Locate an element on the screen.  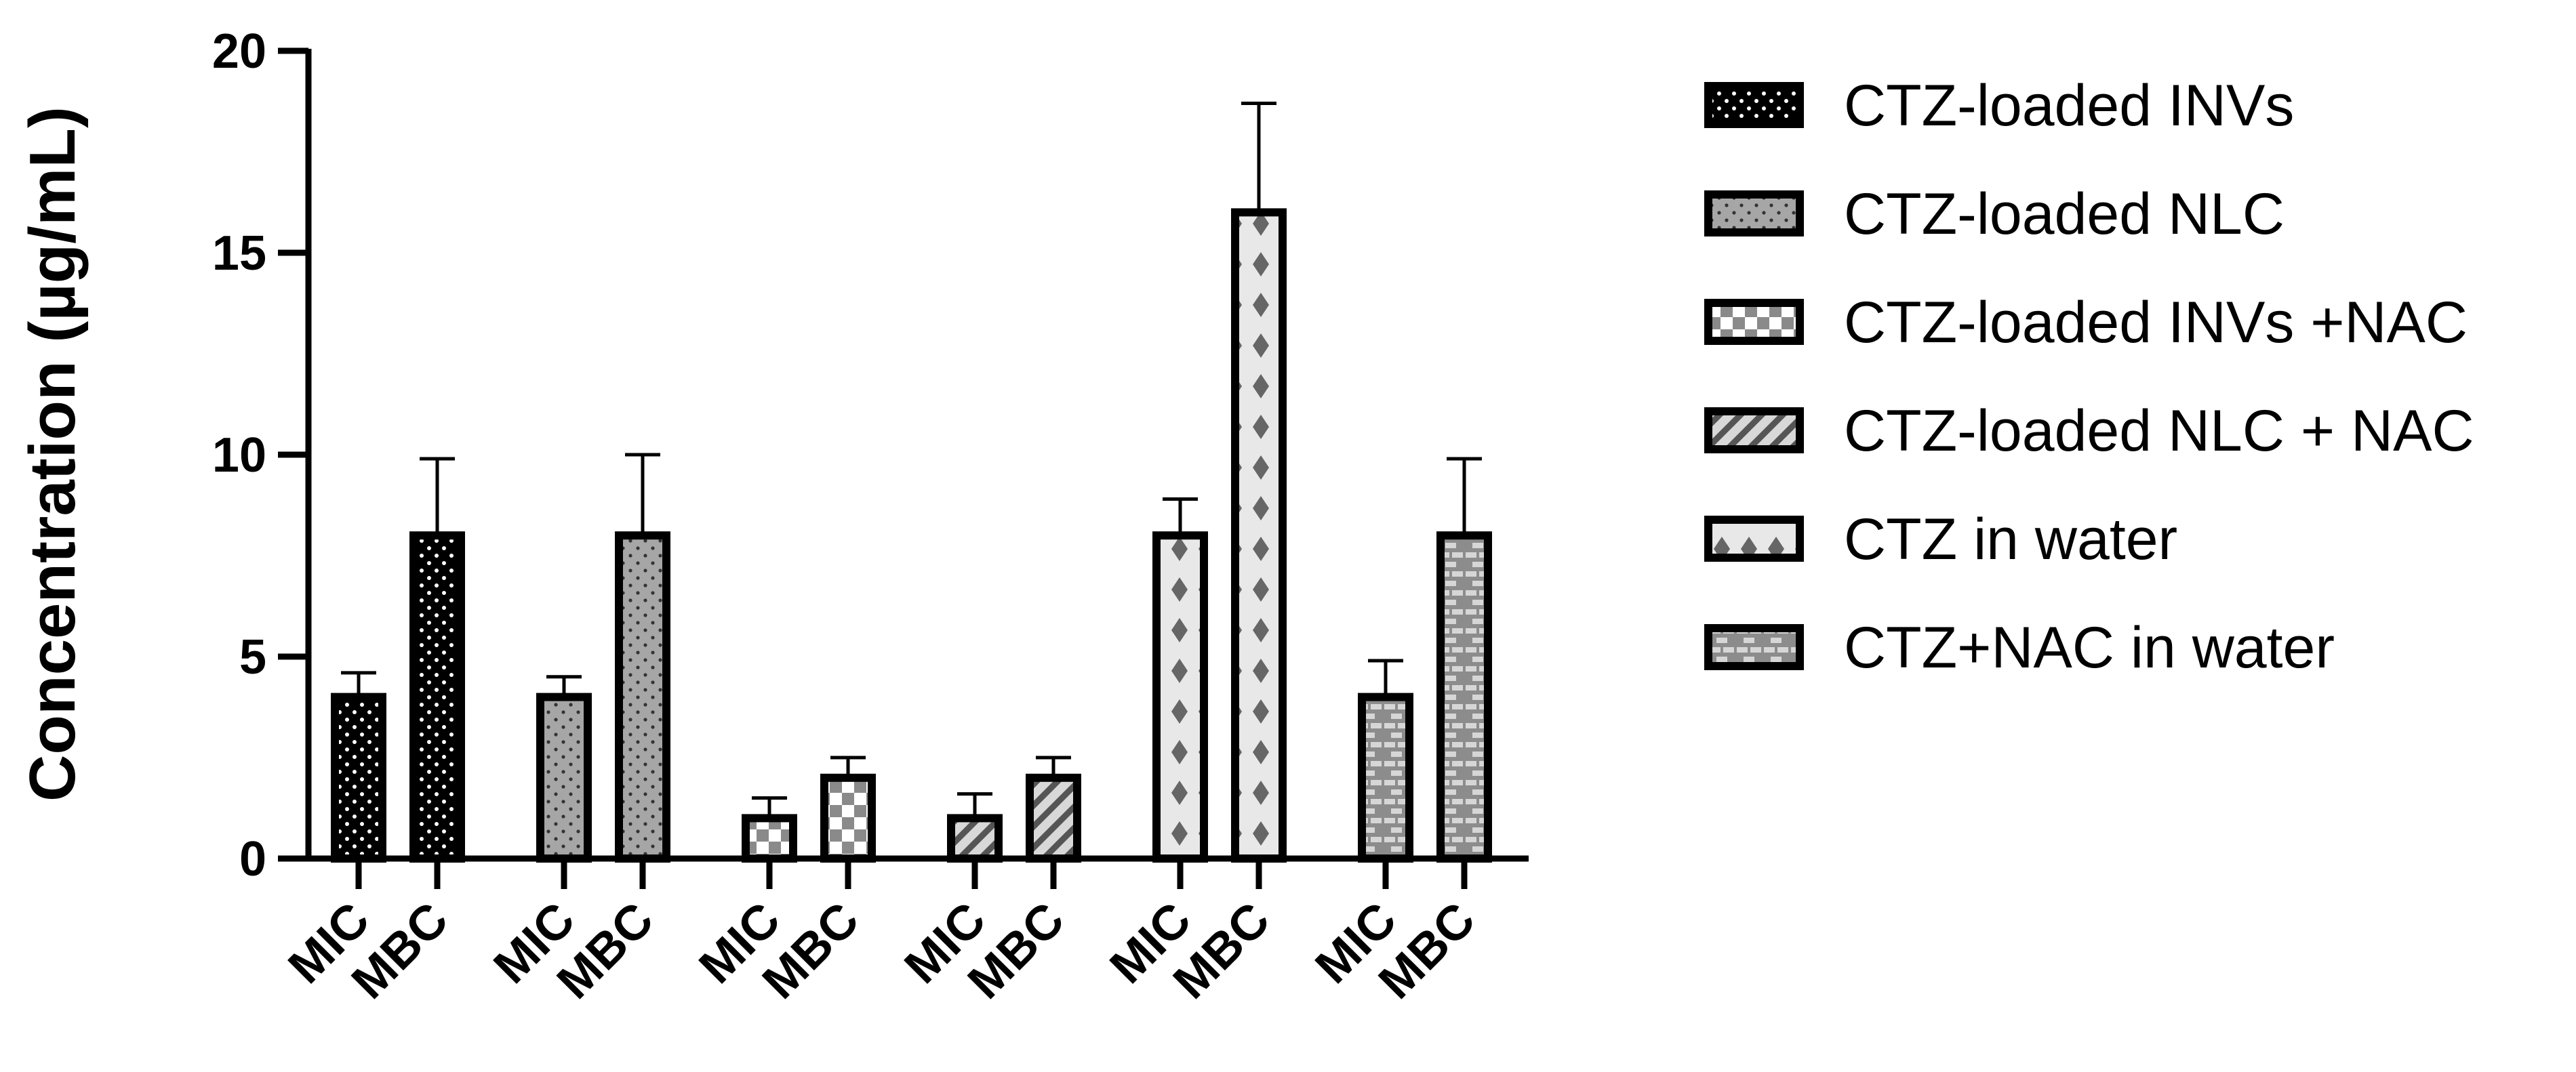
legend-item: CTZ-loaded INVs is located at coordinates (1999, 106).